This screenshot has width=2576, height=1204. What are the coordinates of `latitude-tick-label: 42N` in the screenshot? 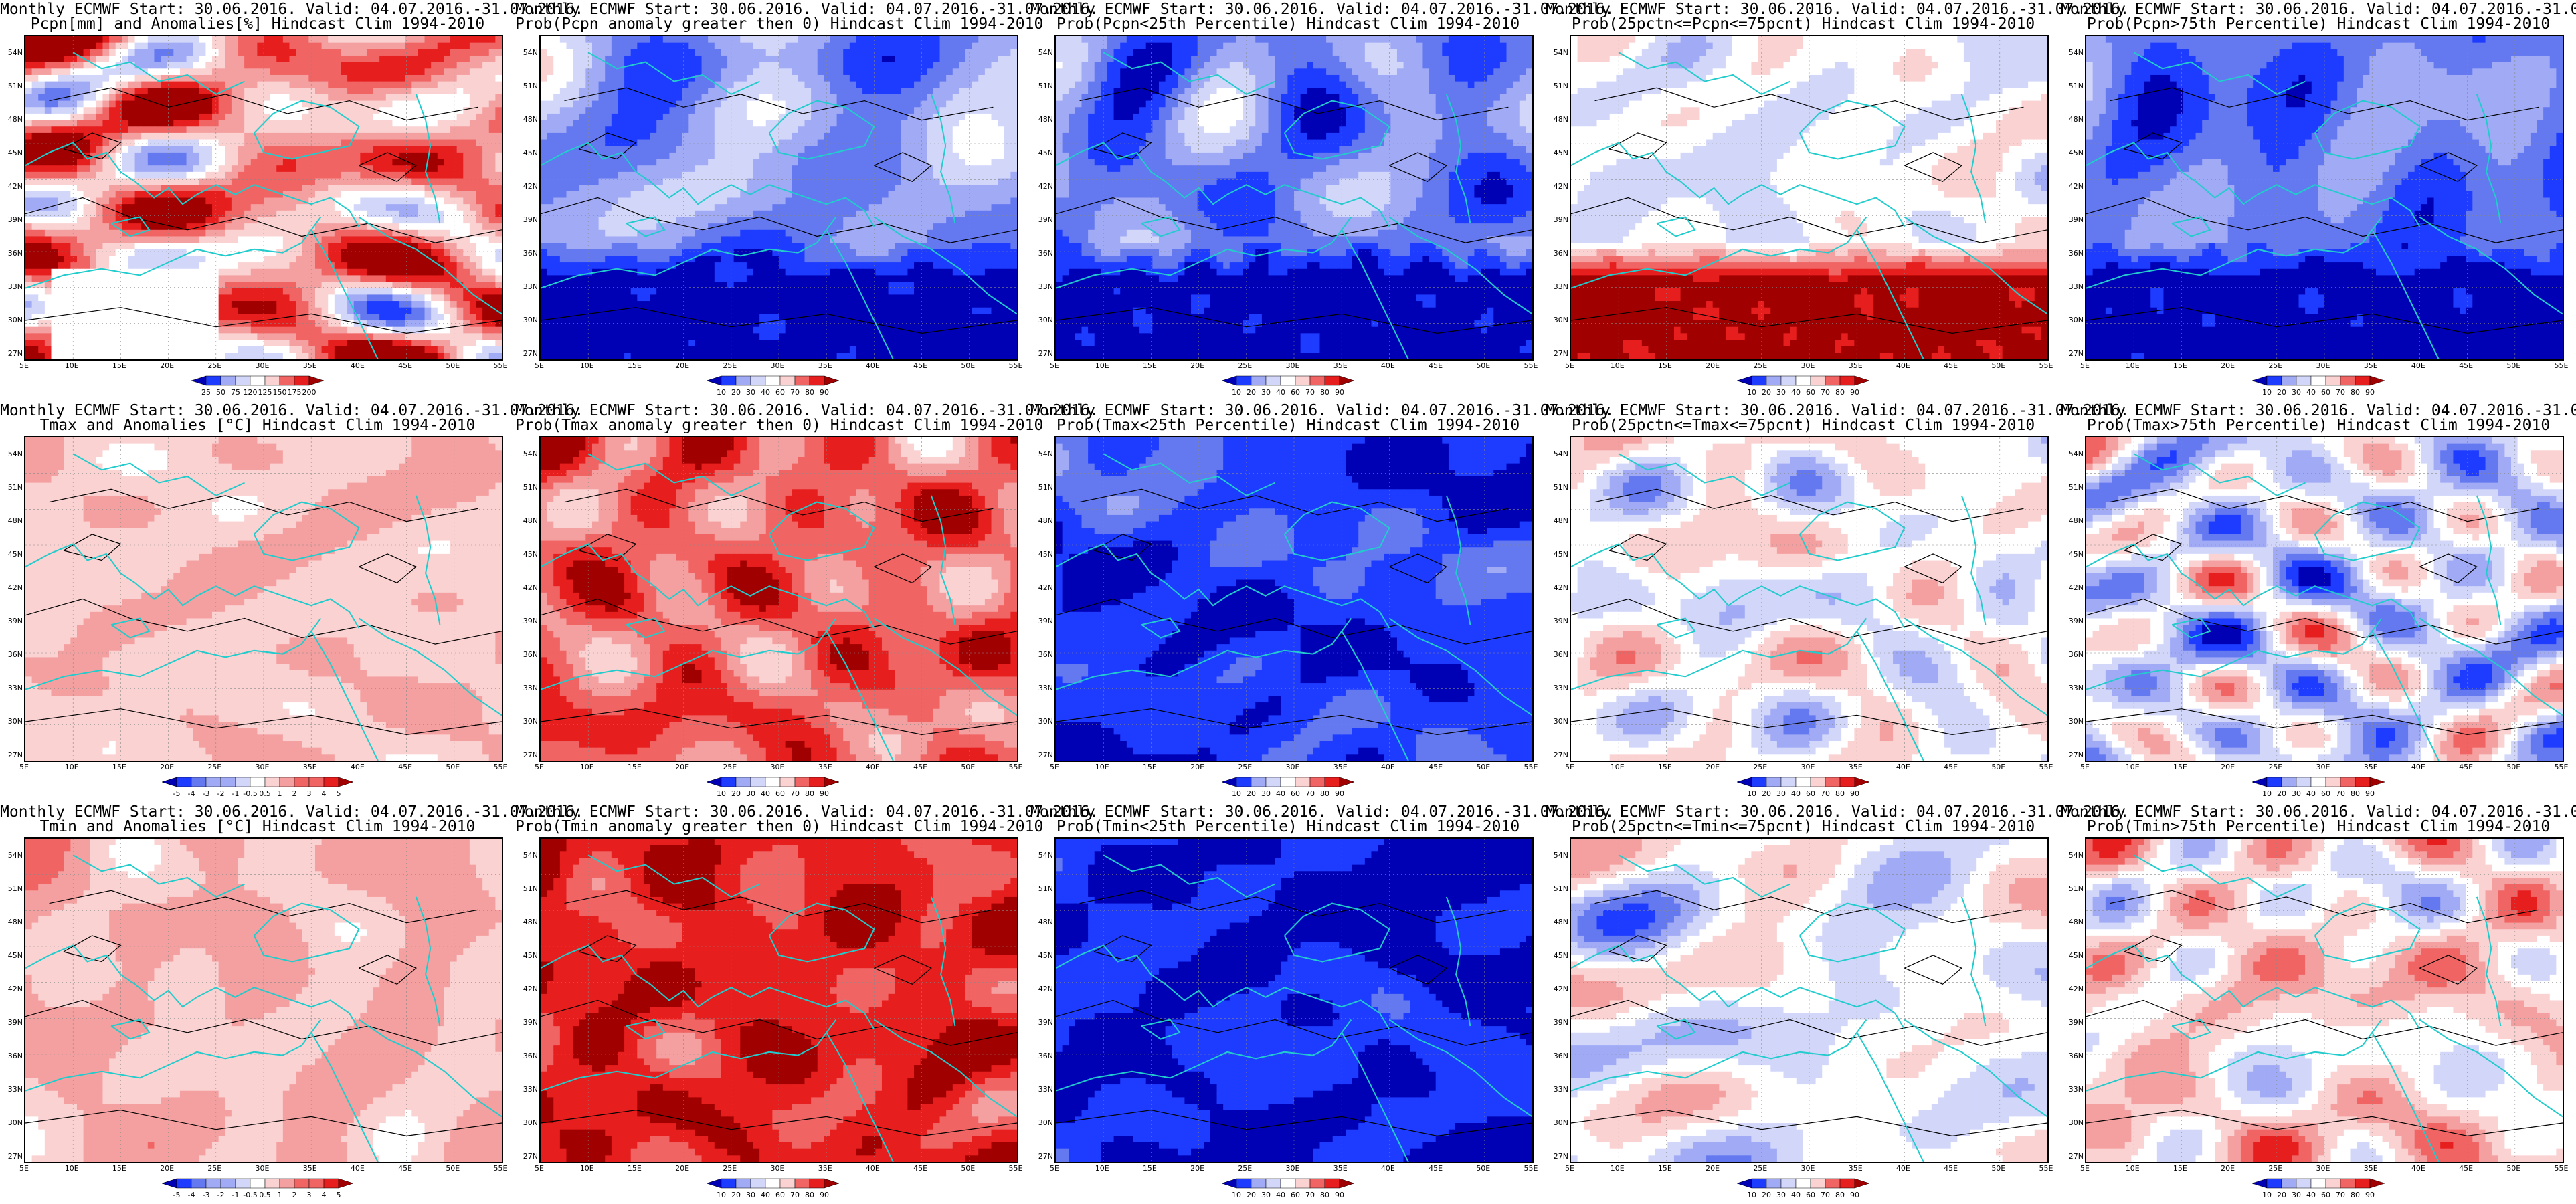 It's located at (2072, 989).